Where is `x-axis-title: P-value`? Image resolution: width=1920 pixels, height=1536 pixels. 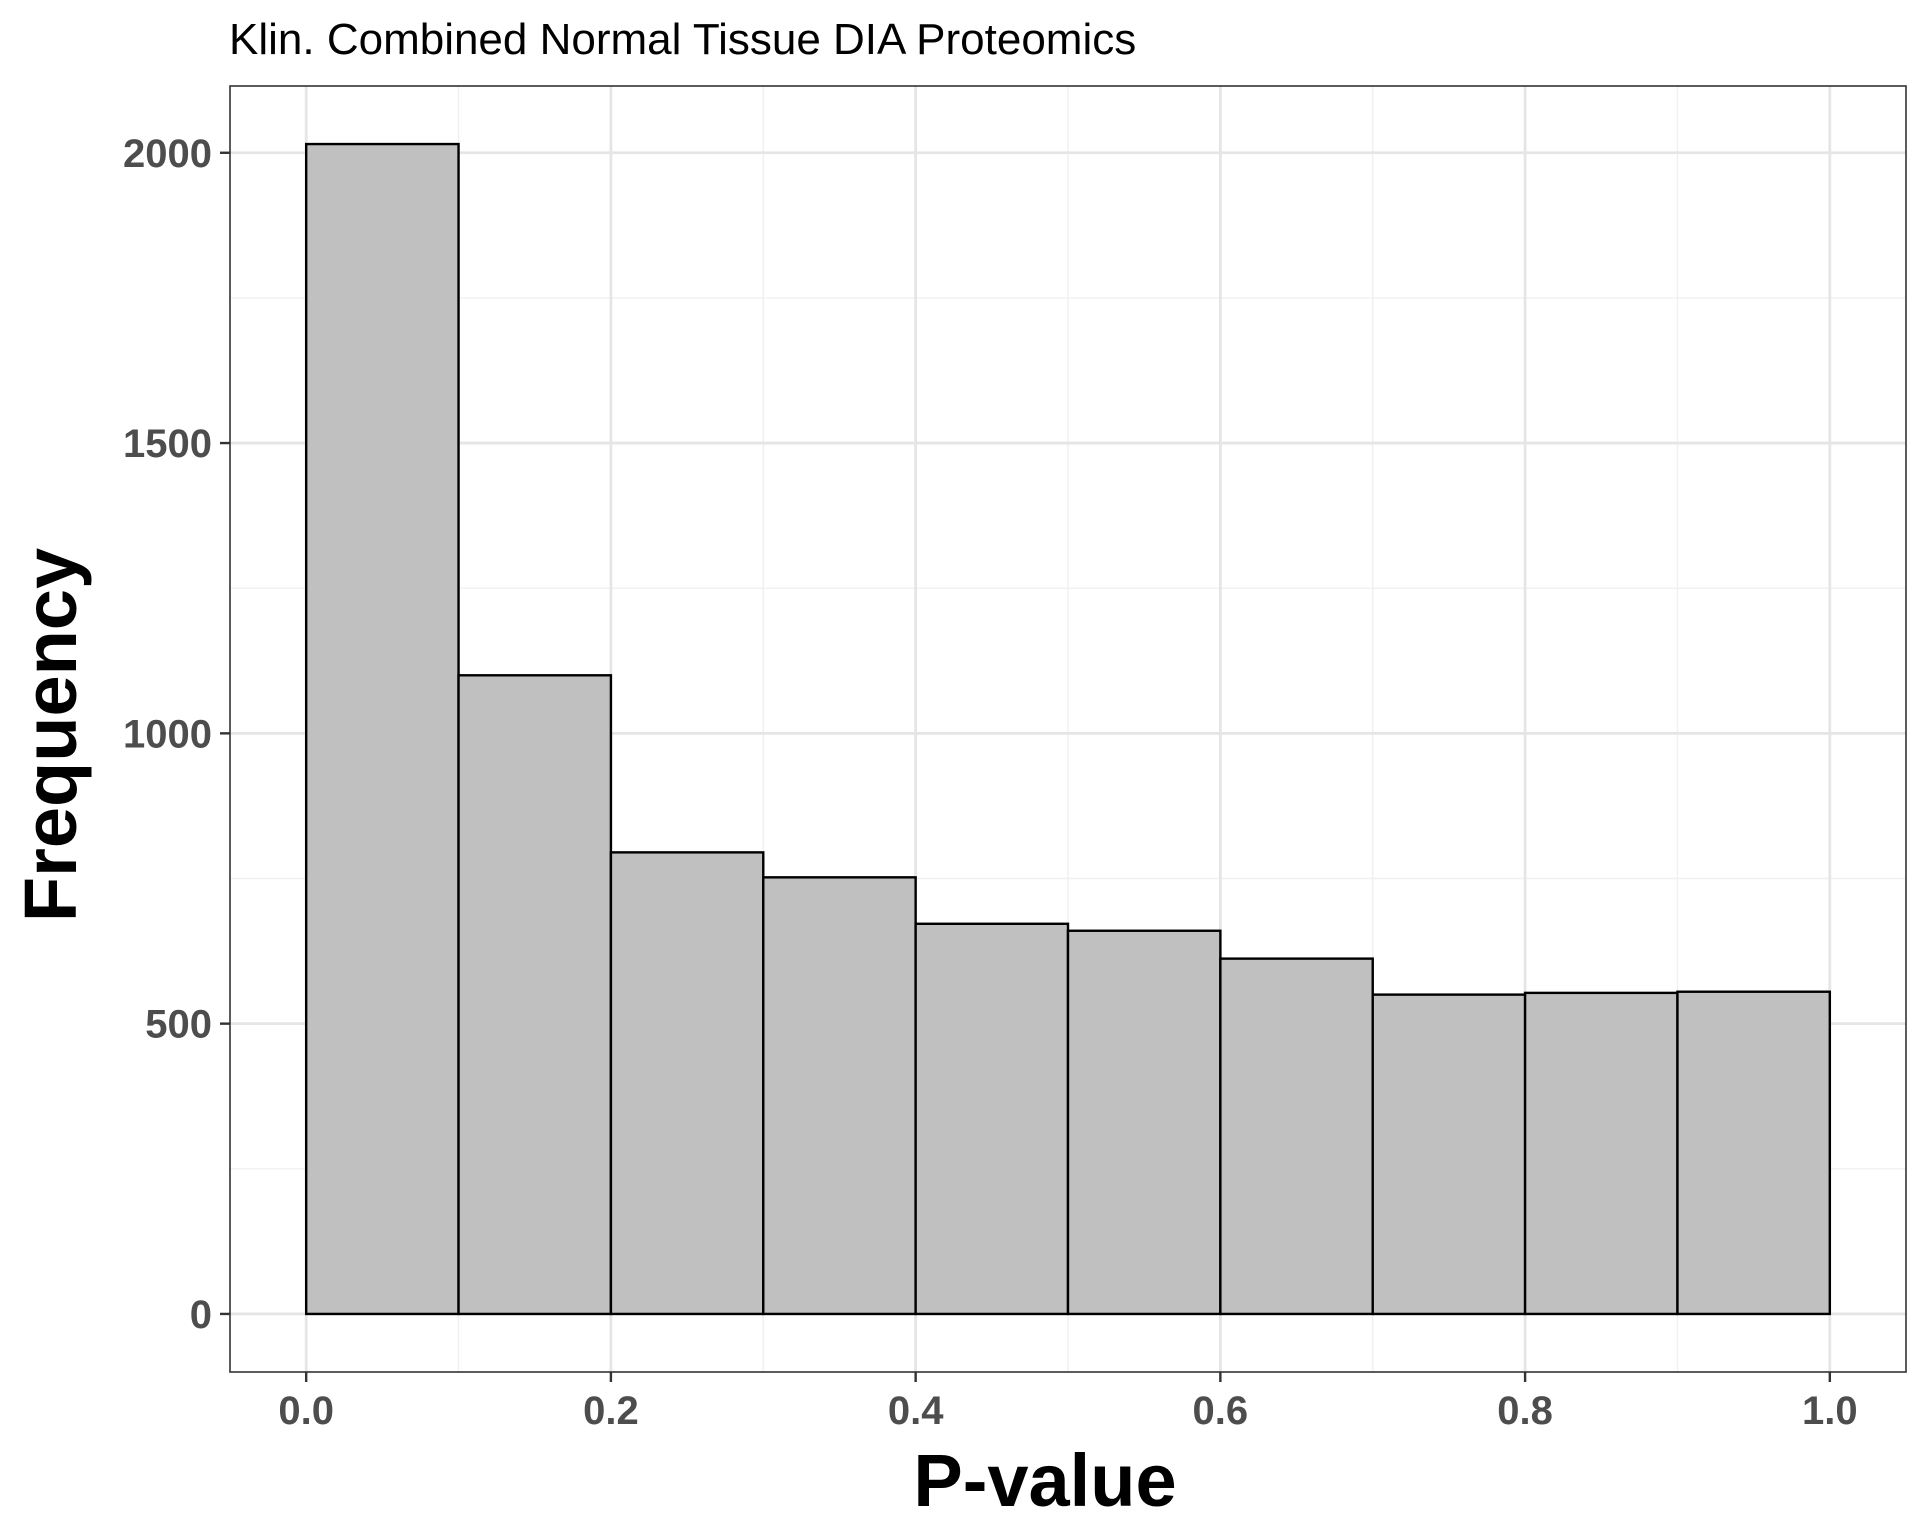
x-axis-title: P-value is located at coordinates (1044, 1480).